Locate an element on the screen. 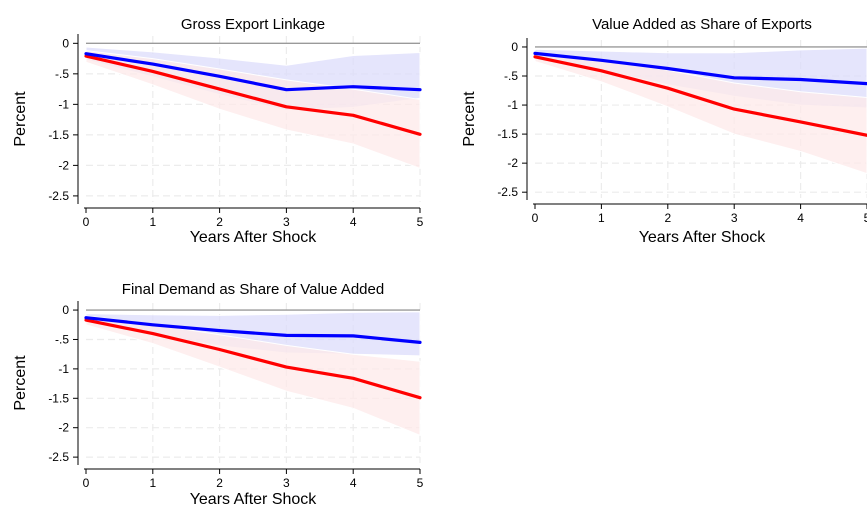 The image size is (867, 506). panel-title: Gross Export Linkage is located at coordinates (253, 24).